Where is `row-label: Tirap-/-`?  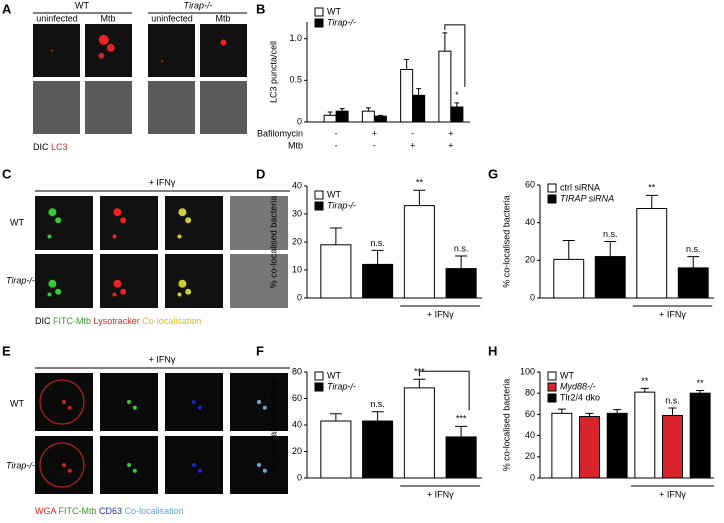 row-label: Tirap-/- is located at coordinates (20, 280).